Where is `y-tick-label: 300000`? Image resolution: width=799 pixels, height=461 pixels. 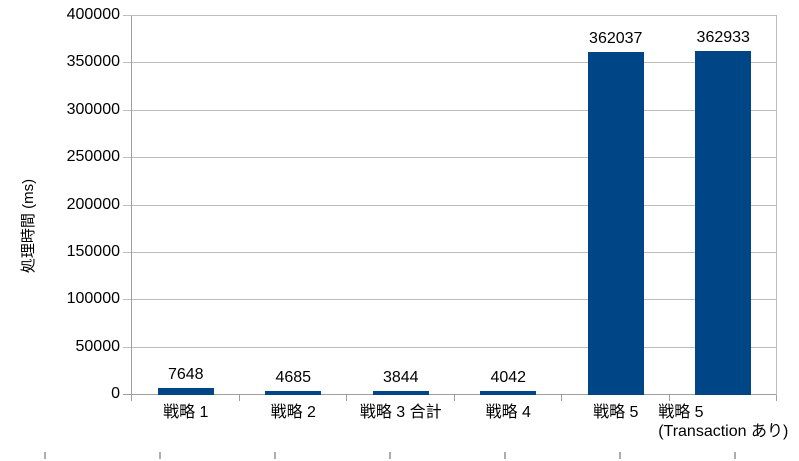 y-tick-label: 300000 is located at coordinates (93, 109).